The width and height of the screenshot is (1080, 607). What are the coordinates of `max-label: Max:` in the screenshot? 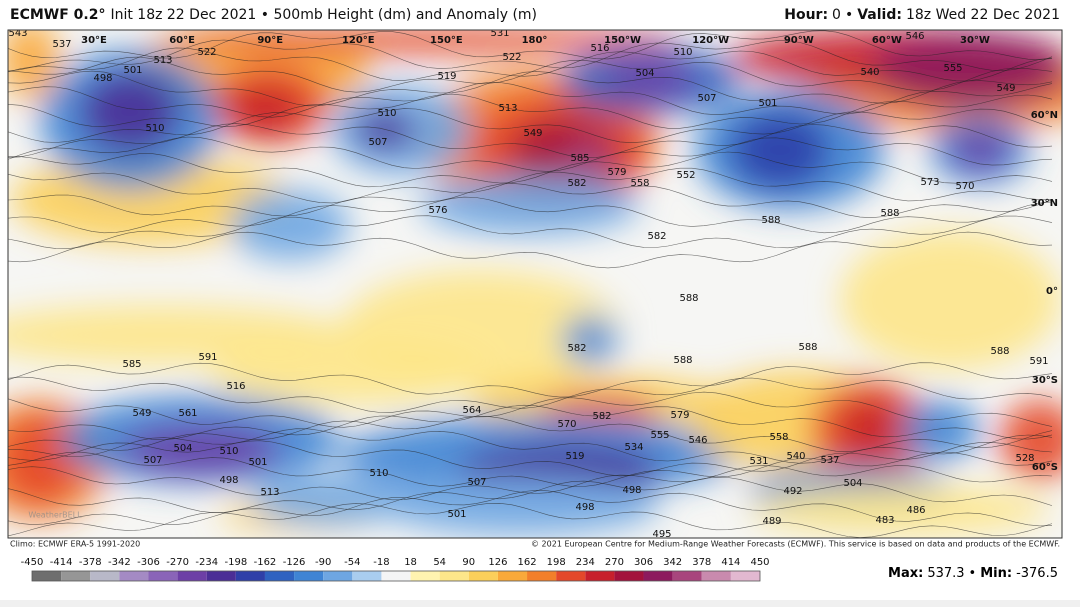 It's located at (905, 573).